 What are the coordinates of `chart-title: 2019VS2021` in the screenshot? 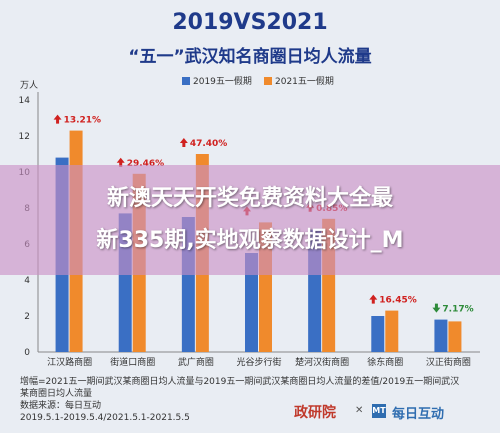 It's located at (250, 22).